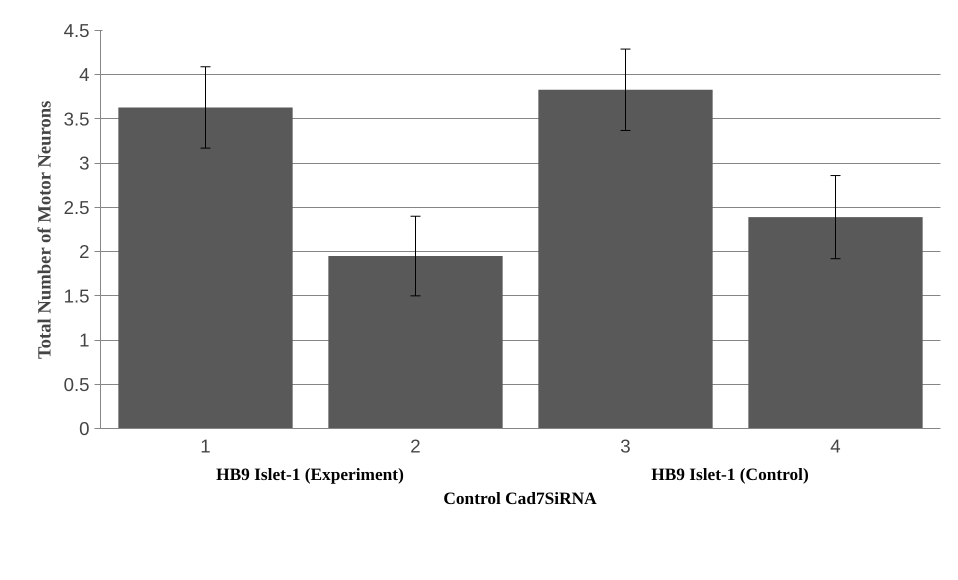 Image resolution: width=958 pixels, height=580 pixels. Describe the element at coordinates (45, 230) in the screenshot. I see `y-axis-title: Total Number of Motor Neurons` at that location.